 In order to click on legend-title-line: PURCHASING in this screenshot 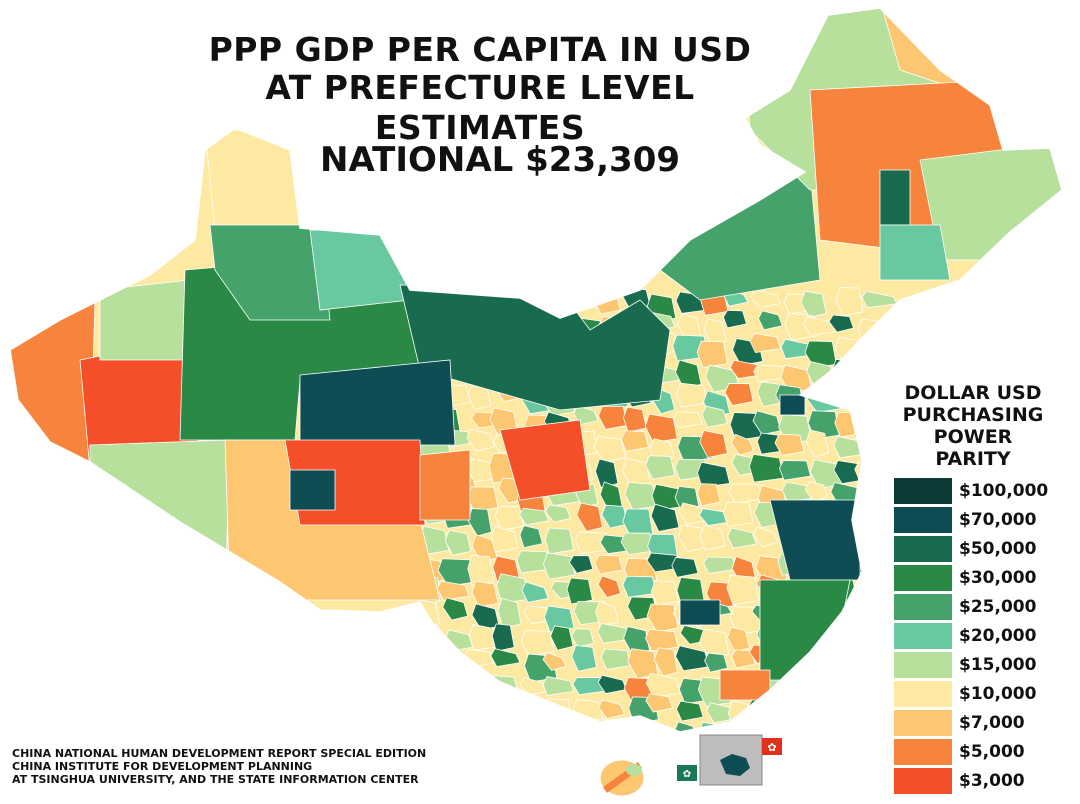, I will do `click(973, 415)`.